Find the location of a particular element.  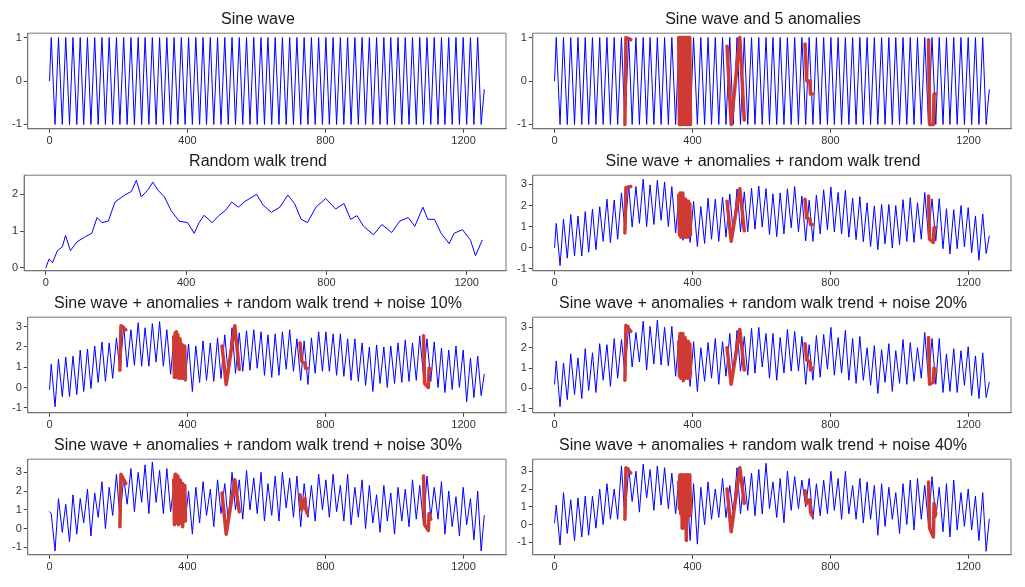

chart-title: Sine wave is located at coordinates (258, 19).